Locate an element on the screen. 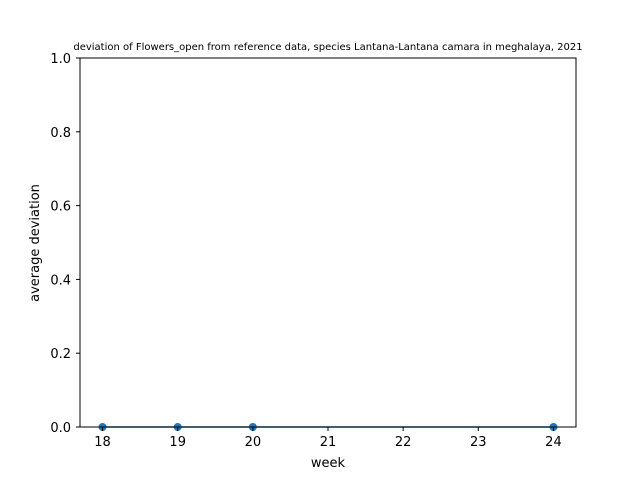 This screenshot has height=480, width=640. x-tick-label-2: 20 is located at coordinates (253, 442).